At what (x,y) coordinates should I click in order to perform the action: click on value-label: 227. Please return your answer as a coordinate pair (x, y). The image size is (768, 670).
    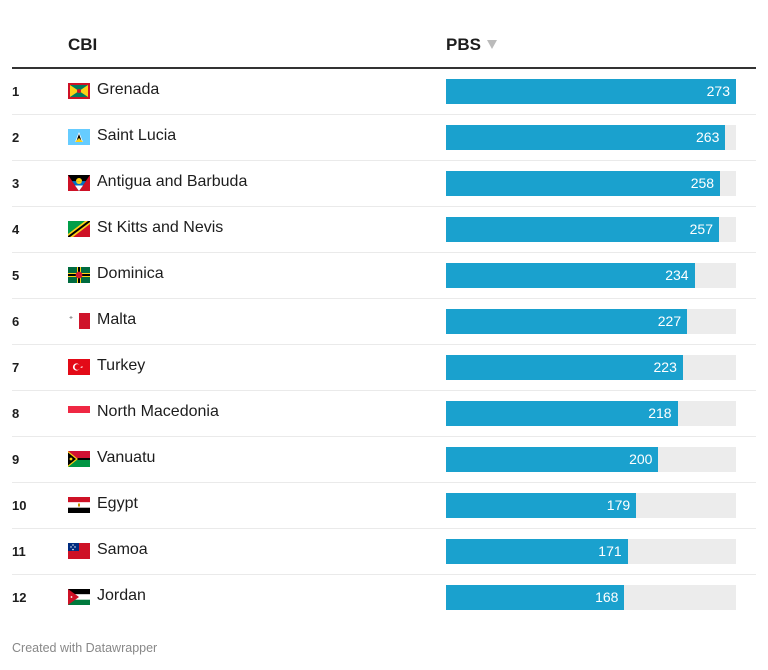
    Looking at the image, I should click on (669, 321).